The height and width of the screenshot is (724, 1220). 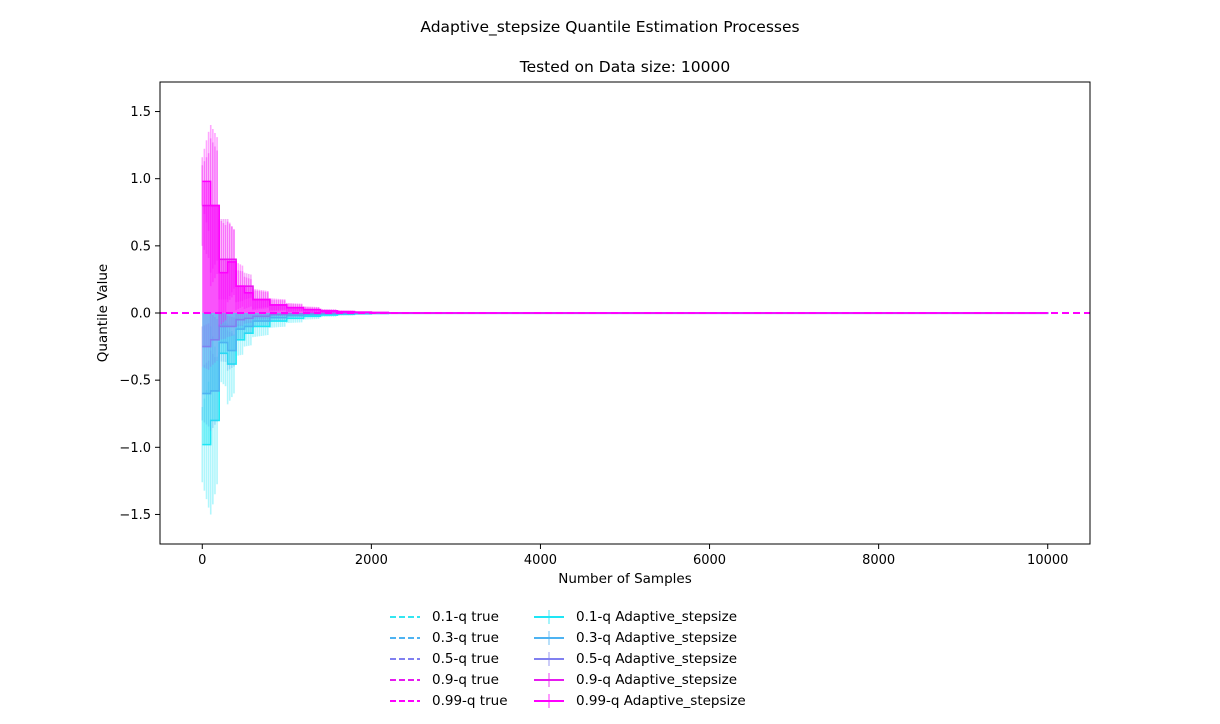 I want to click on legend-entry: 0.9-q Adaptive_stepsize, so click(x=639, y=679).